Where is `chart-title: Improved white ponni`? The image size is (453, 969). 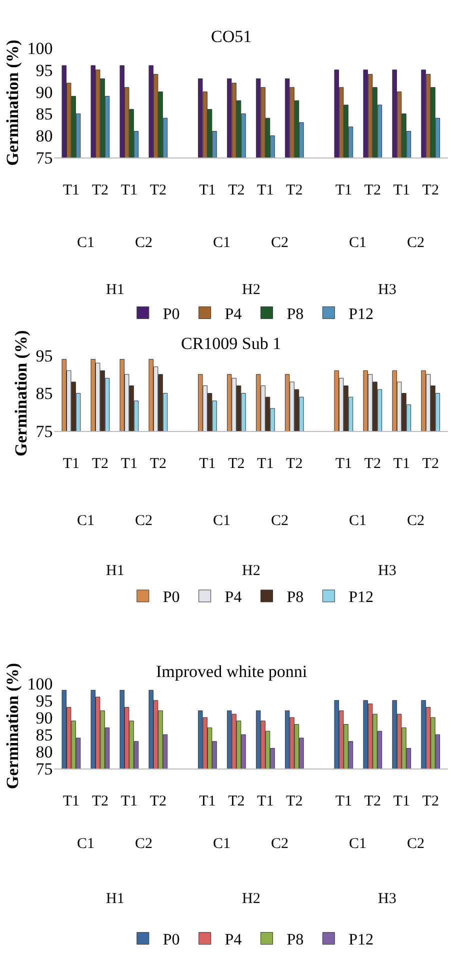
chart-title: Improved white ponni is located at coordinates (232, 671).